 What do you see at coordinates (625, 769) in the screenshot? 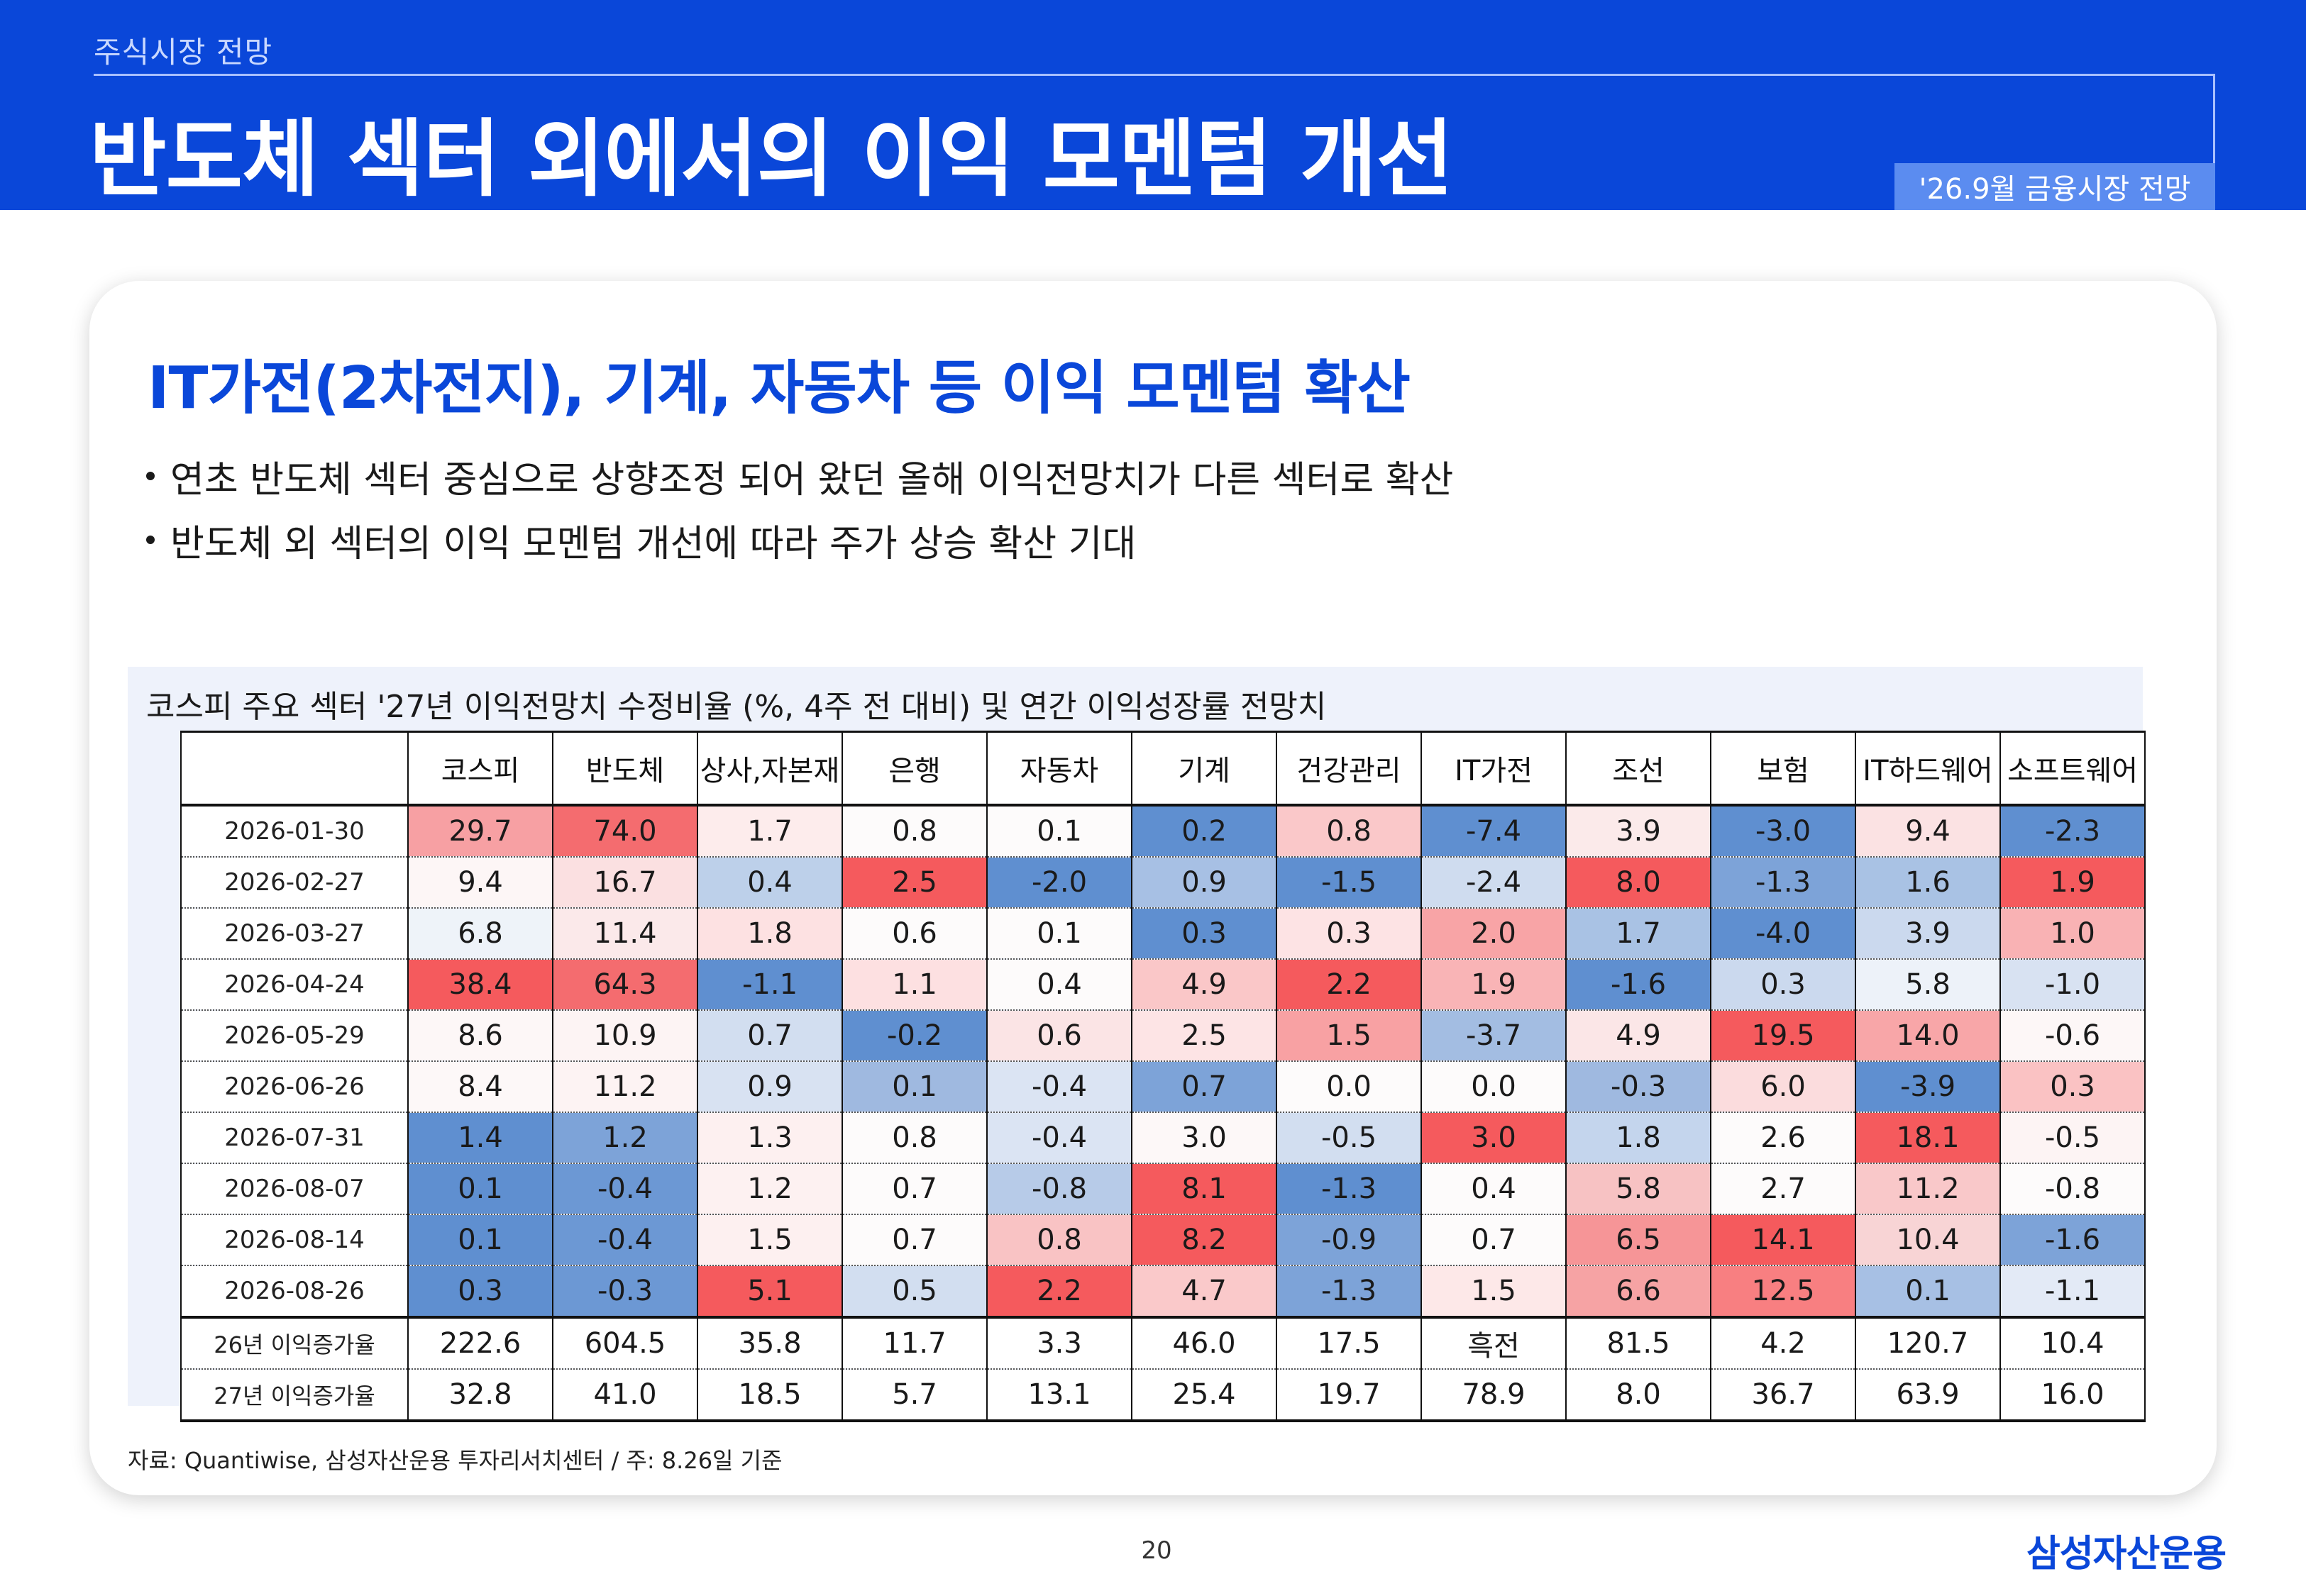
I see `column-header: 반도체` at bounding box center [625, 769].